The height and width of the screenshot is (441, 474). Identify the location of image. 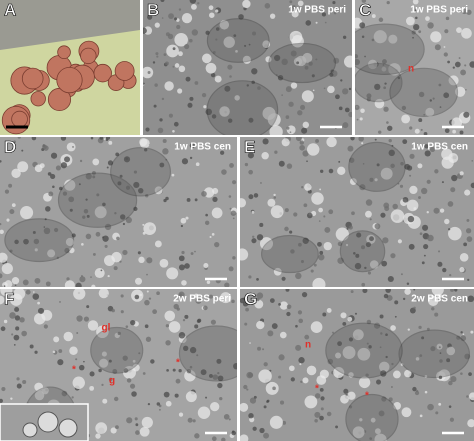
(70, 67).